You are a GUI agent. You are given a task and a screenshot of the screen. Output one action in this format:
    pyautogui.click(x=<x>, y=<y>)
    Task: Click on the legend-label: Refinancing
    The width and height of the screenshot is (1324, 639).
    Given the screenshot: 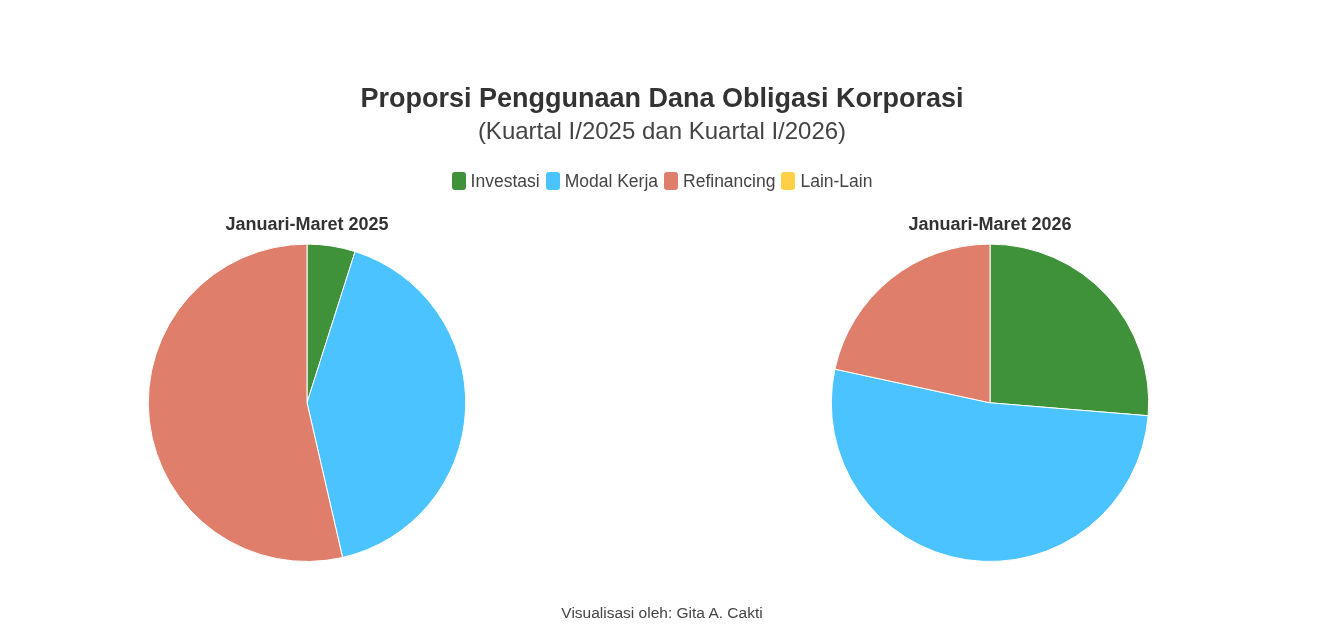 What is the action you would take?
    pyautogui.click(x=729, y=181)
    